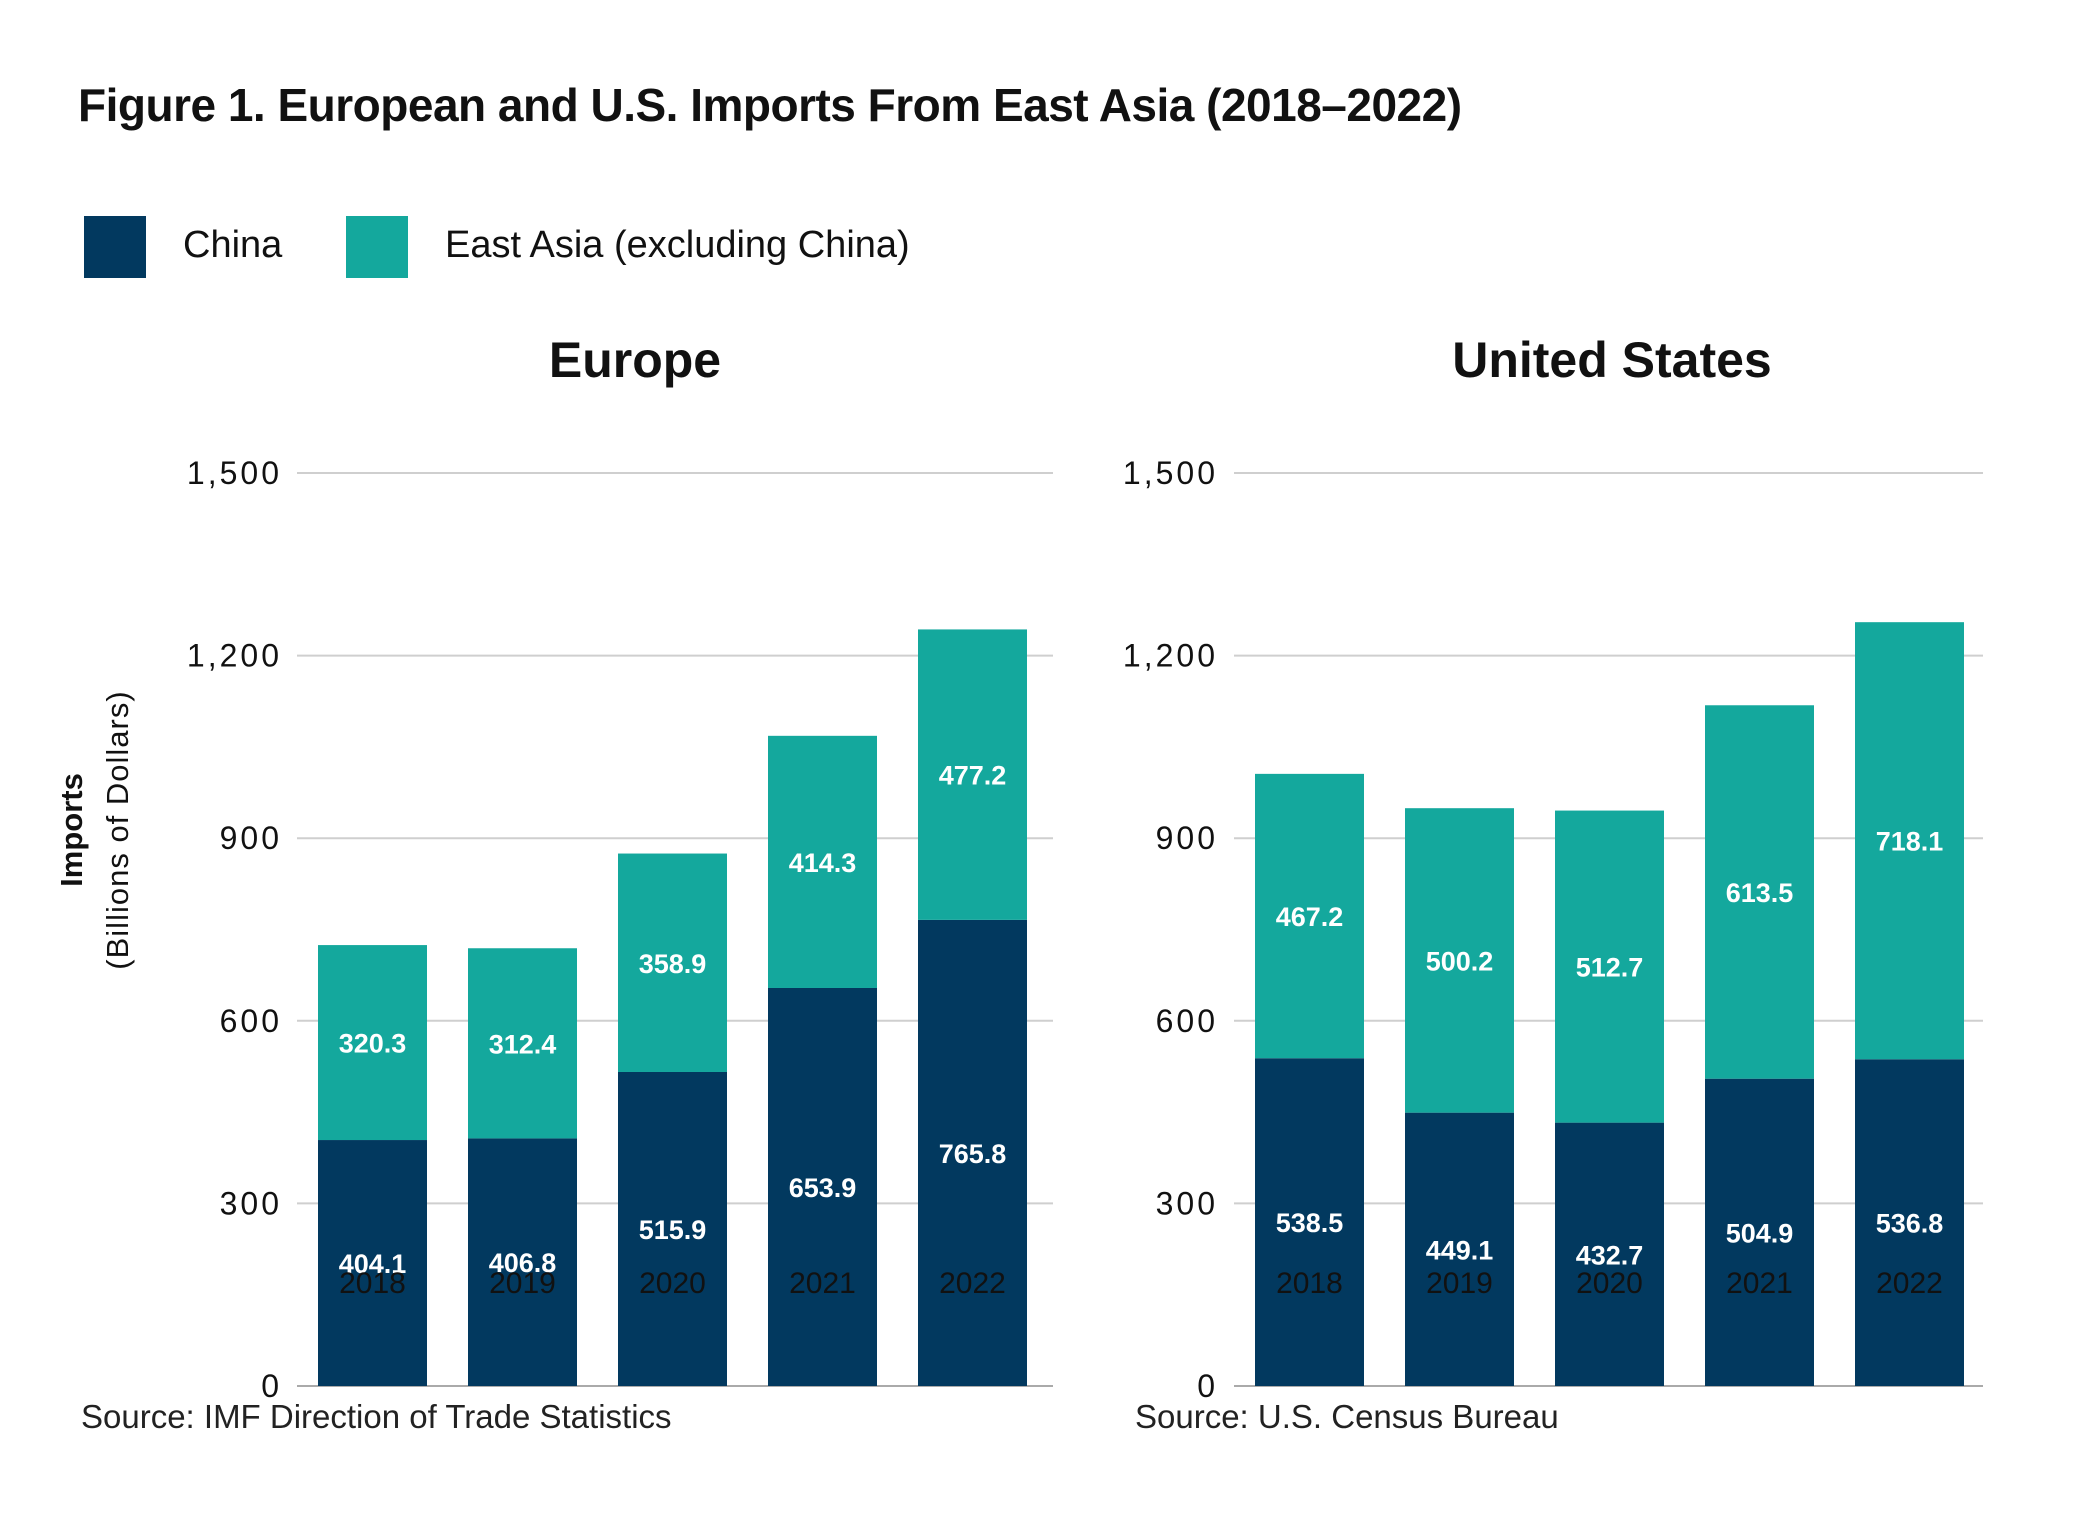 This screenshot has height=1525, width=2084. I want to click on legend-swatch-china, so click(115, 247).